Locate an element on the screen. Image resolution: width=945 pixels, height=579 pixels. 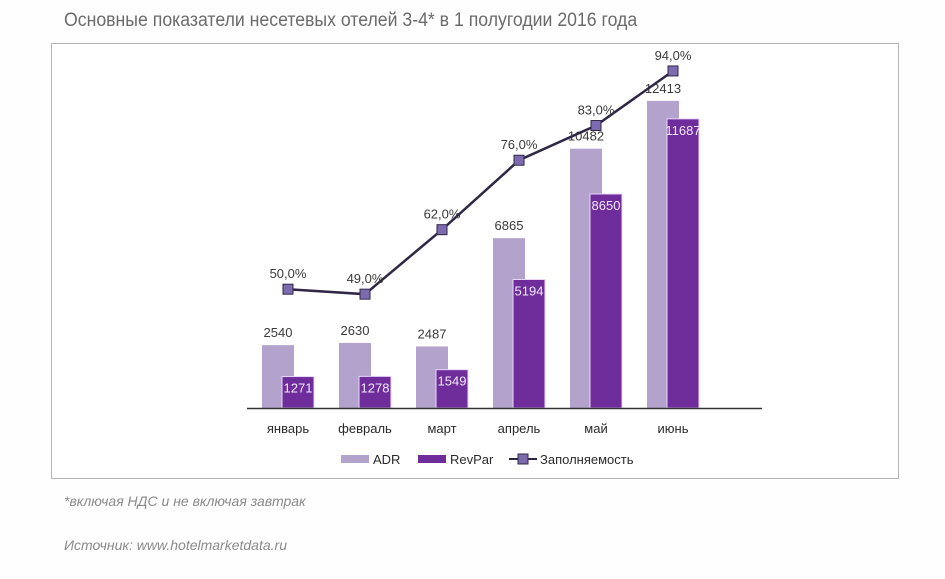
legend: ADR RevPar Заполняемость is located at coordinates (487, 459).